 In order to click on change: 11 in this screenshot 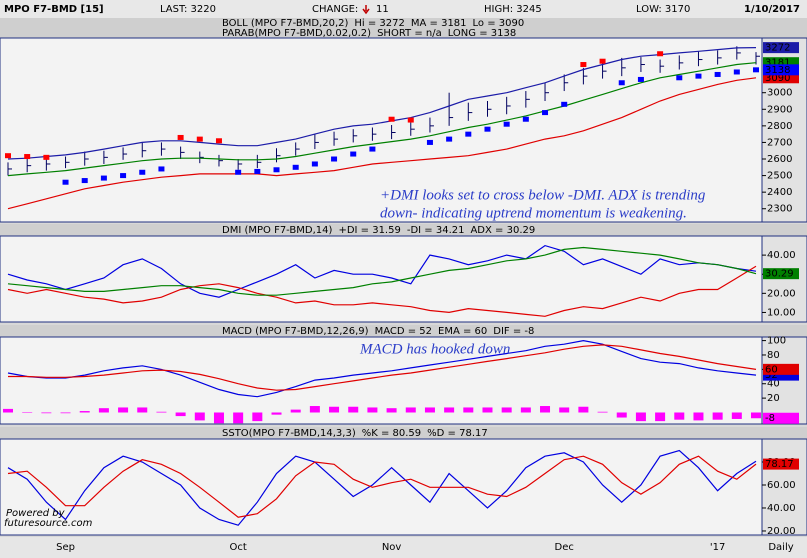, I will do `click(382, 9)`.